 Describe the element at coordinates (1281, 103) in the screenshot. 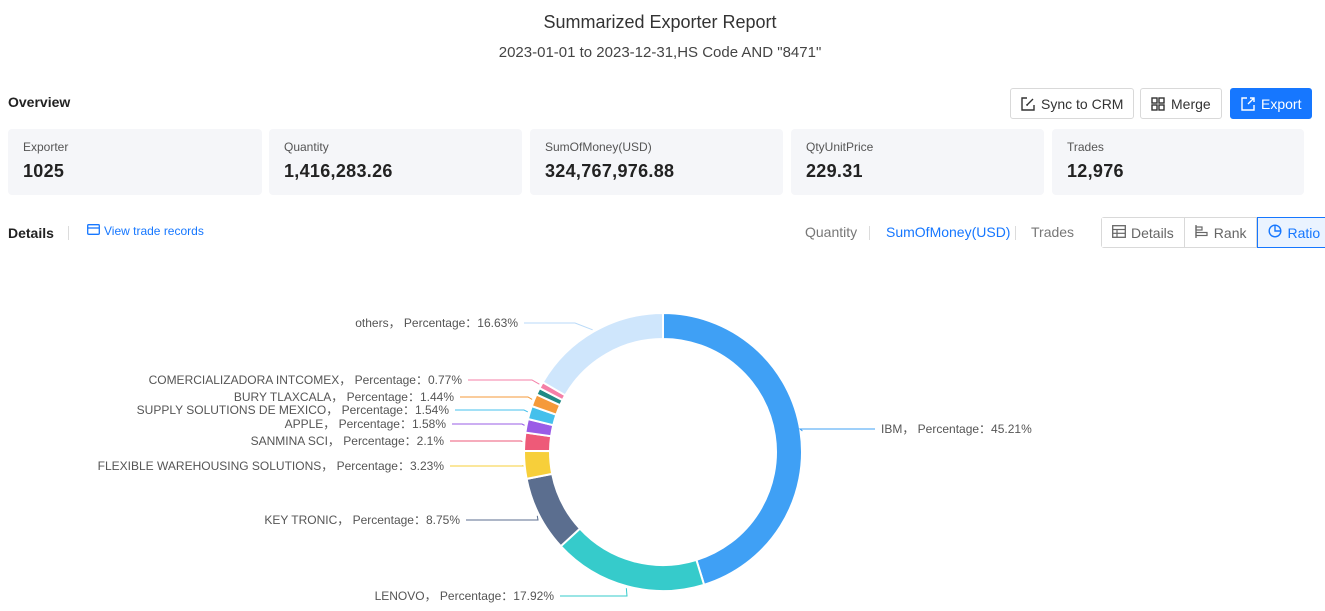

I see `export-label: Export` at that location.